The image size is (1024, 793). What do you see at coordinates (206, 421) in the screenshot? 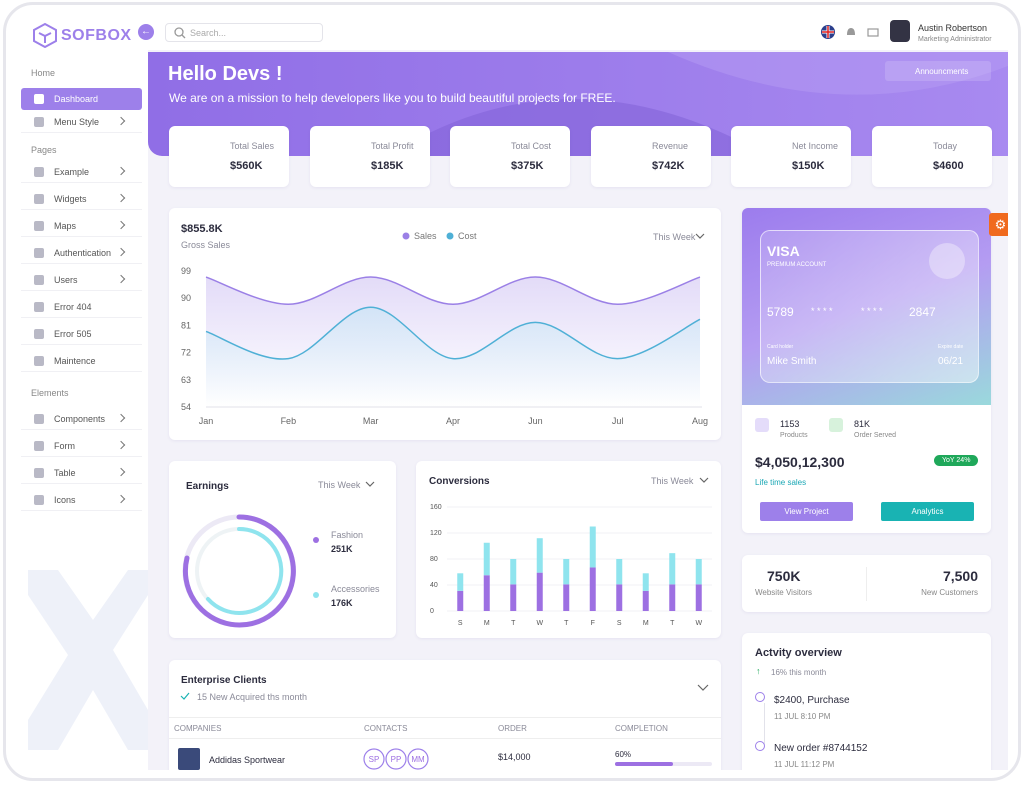
I see `x-tick-label: Jan` at bounding box center [206, 421].